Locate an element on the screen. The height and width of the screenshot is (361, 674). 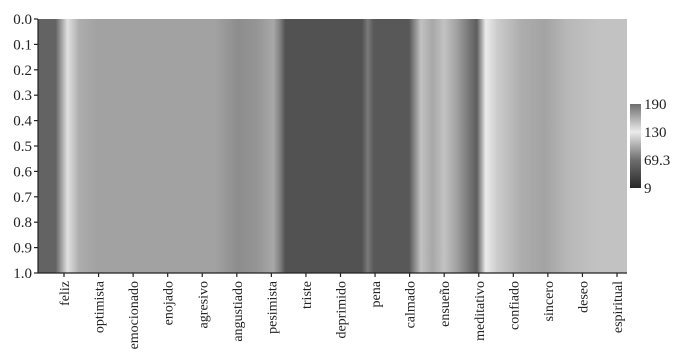
colorbar: 190 130 69.3 9 is located at coordinates (650, 147).